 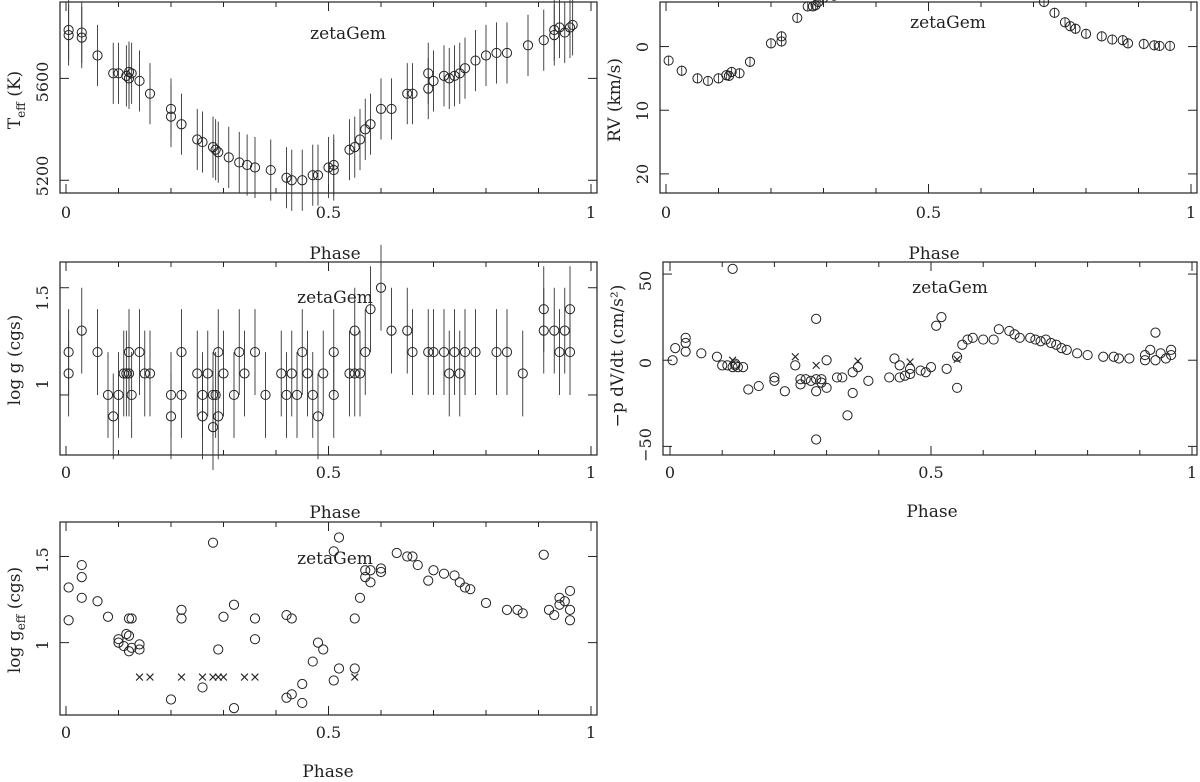 I want to click on rv-x-tick-label: 1, so click(x=1191, y=212).